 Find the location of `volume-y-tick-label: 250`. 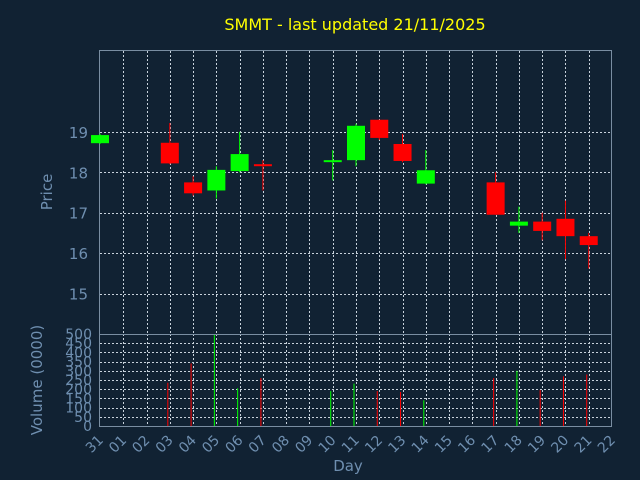

volume-y-tick-label: 250 is located at coordinates (78, 381).